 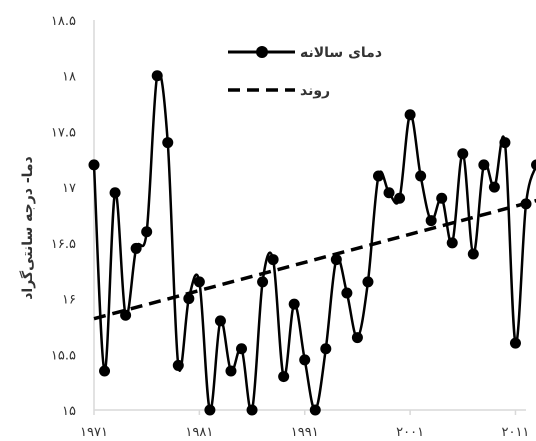 I want to click on x-tick-label: ۱۹۷۱, so click(x=94, y=432).